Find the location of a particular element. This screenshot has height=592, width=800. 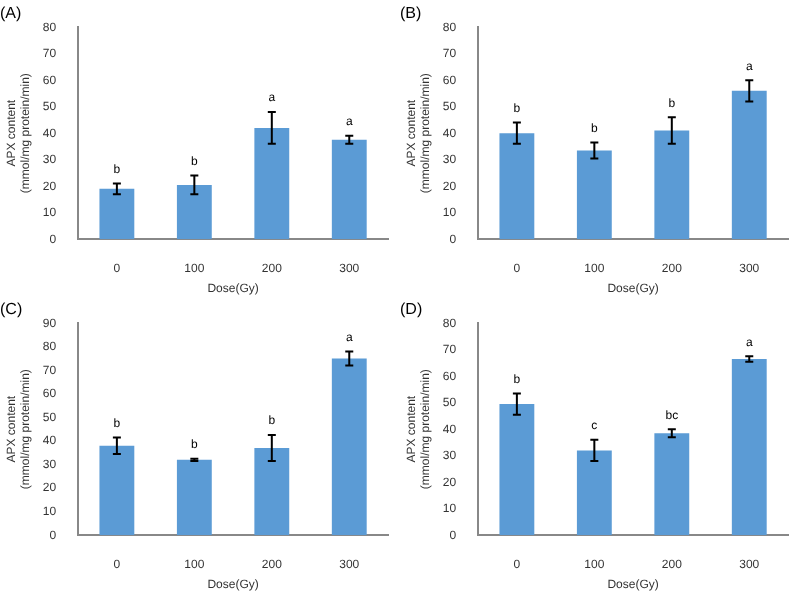

chart-title: (D) is located at coordinates (411, 309).